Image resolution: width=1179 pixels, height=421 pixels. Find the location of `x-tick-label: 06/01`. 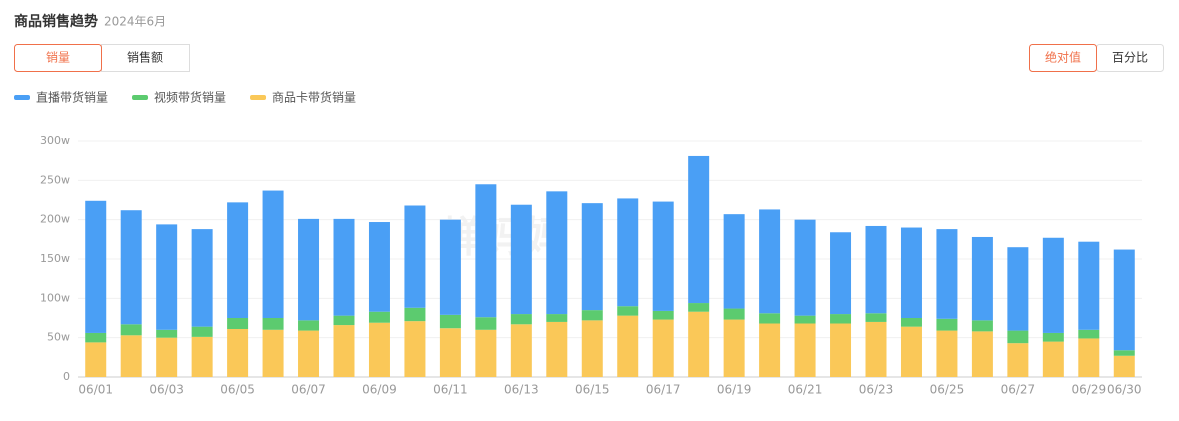

x-tick-label: 06/01 is located at coordinates (95, 390).